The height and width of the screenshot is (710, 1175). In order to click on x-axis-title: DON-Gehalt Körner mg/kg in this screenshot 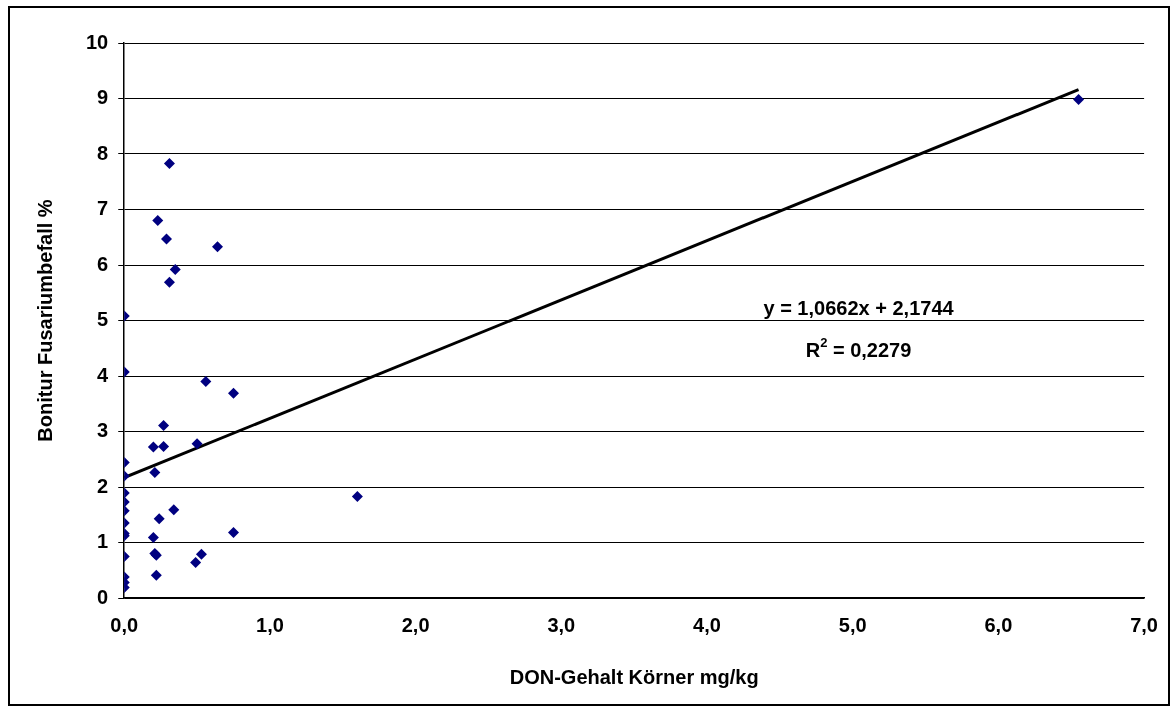, I will do `click(634, 676)`.